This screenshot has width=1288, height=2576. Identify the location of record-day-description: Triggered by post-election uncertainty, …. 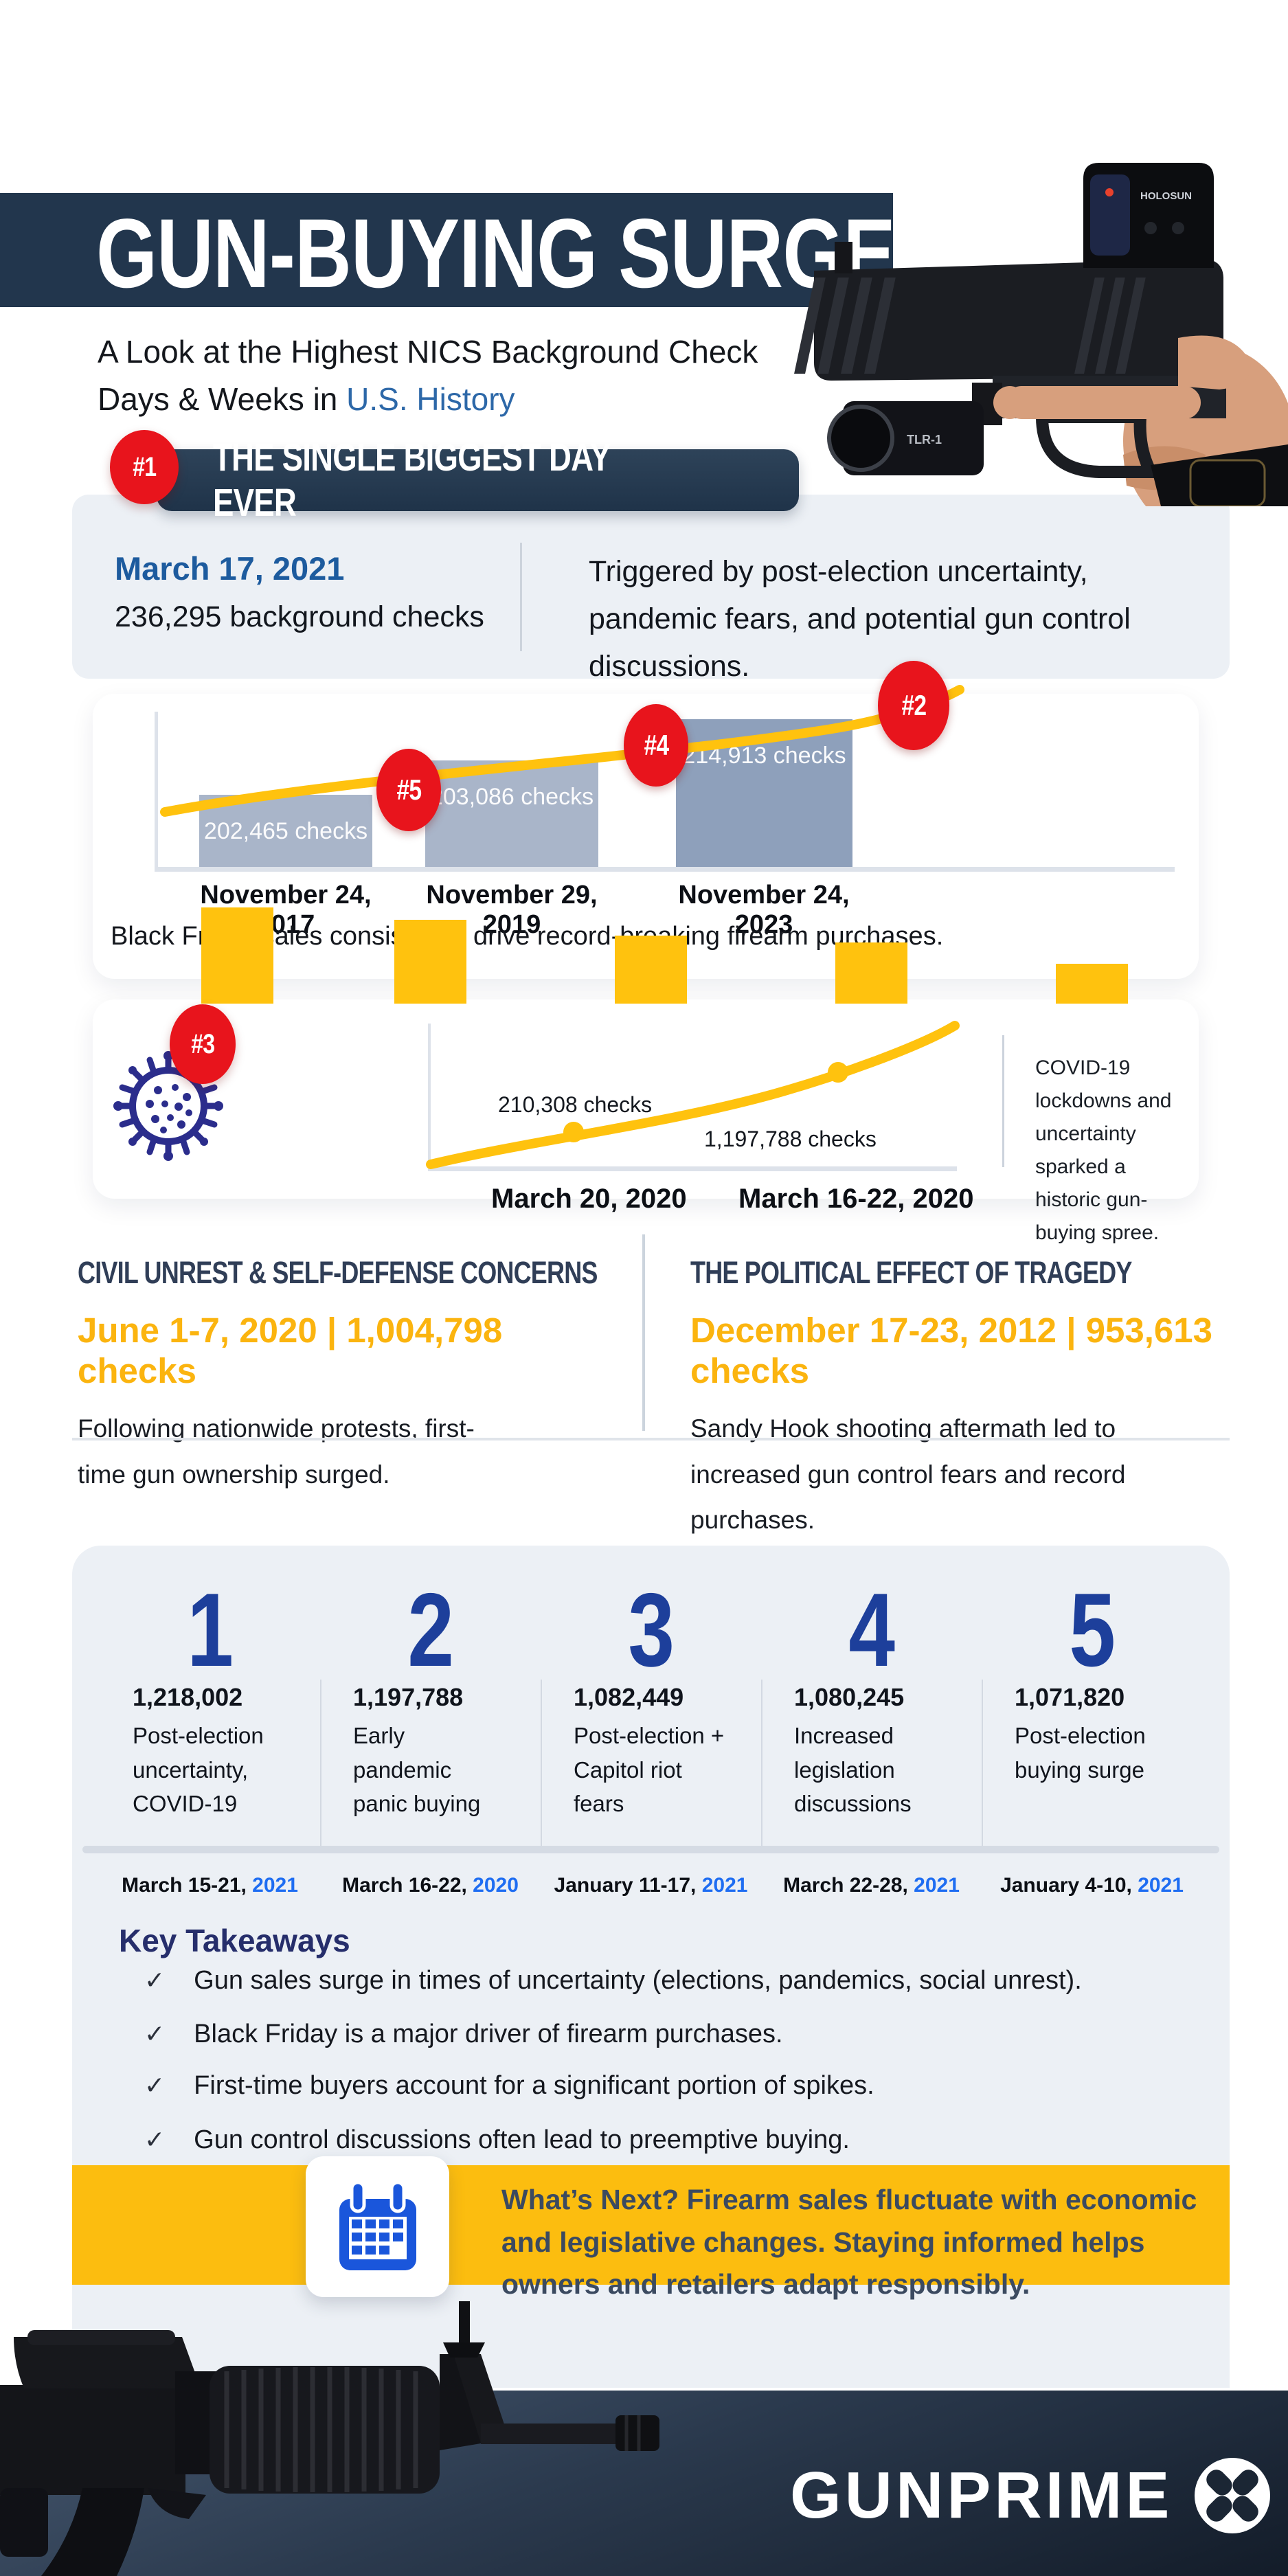
(860, 619).